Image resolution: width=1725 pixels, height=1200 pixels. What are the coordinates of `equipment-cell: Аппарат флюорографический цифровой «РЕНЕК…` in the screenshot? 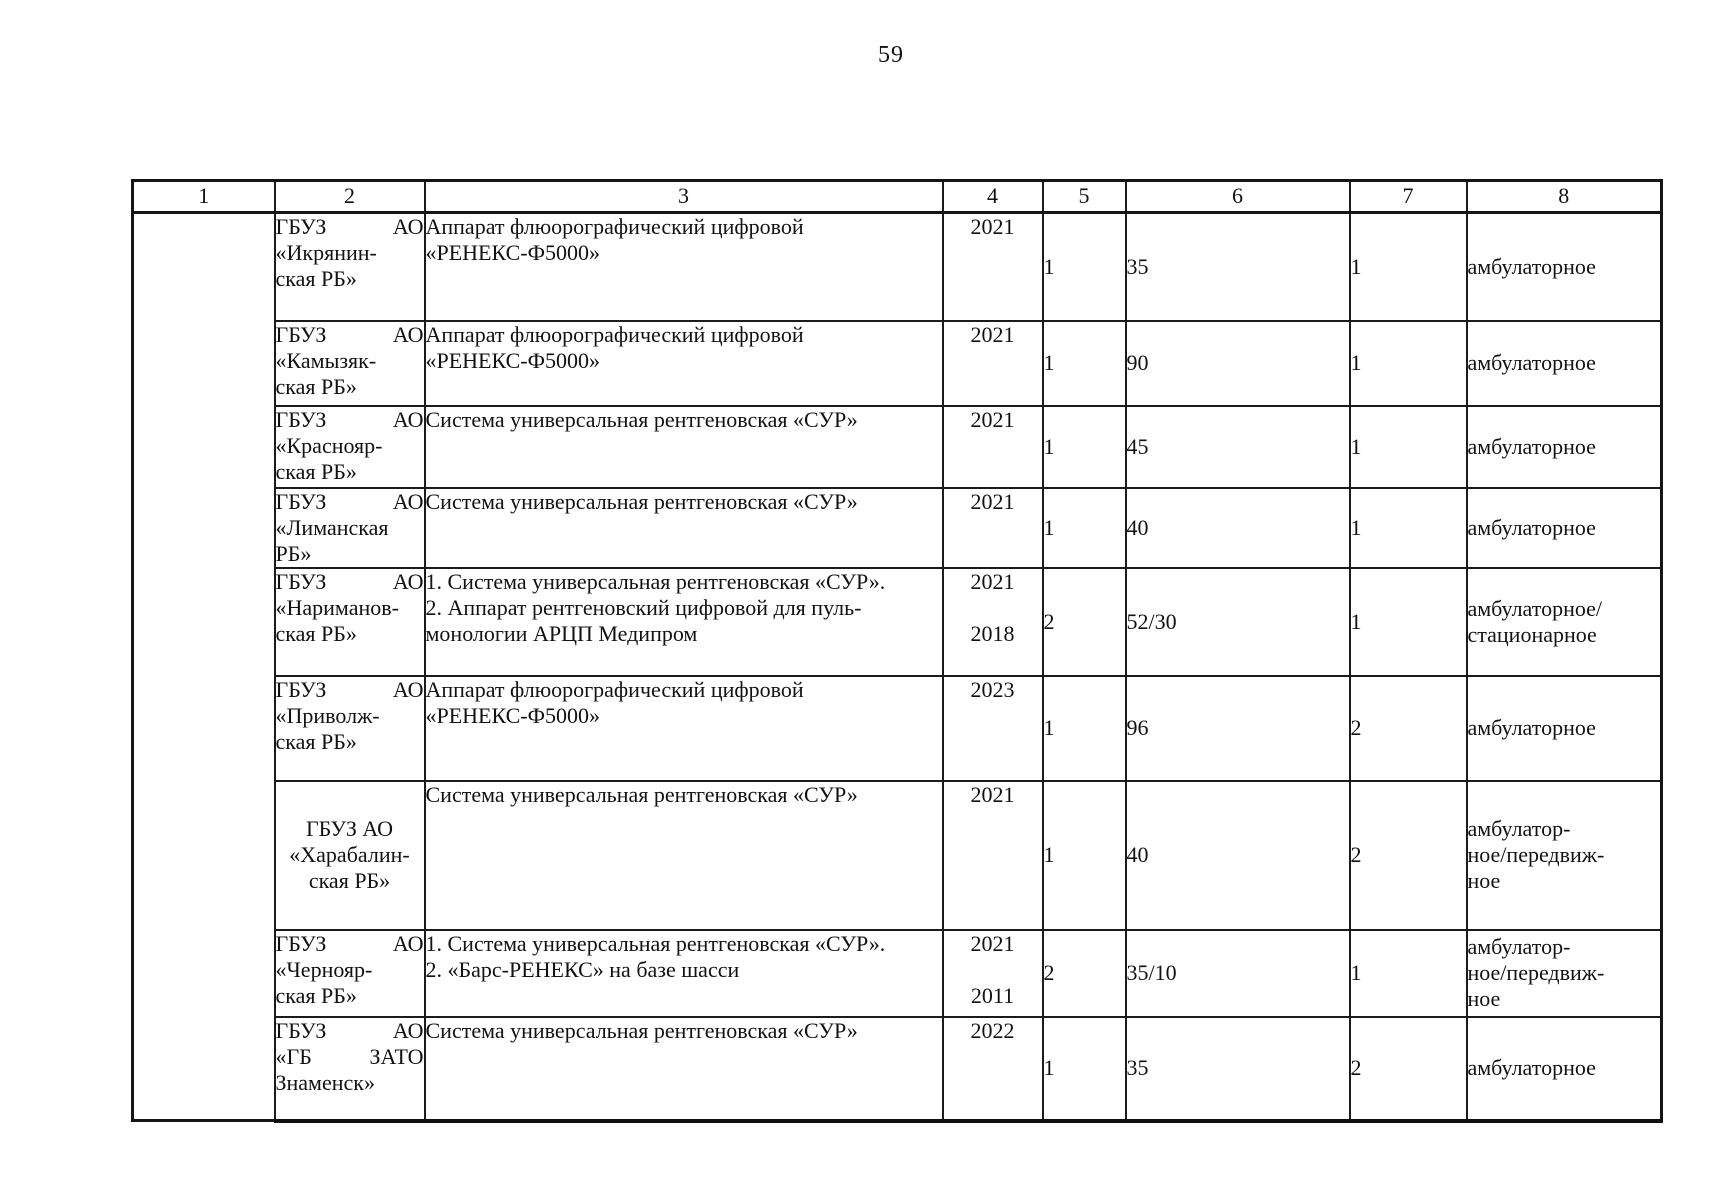 It's located at (683, 363).